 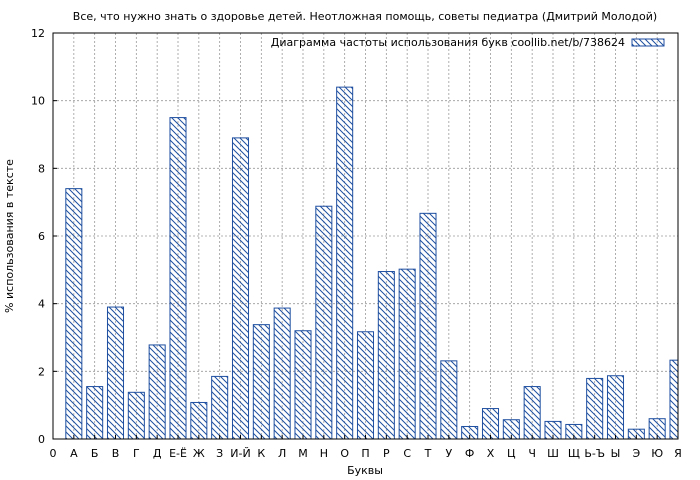 I want to click on x-tick-label: Я, so click(x=678, y=453).